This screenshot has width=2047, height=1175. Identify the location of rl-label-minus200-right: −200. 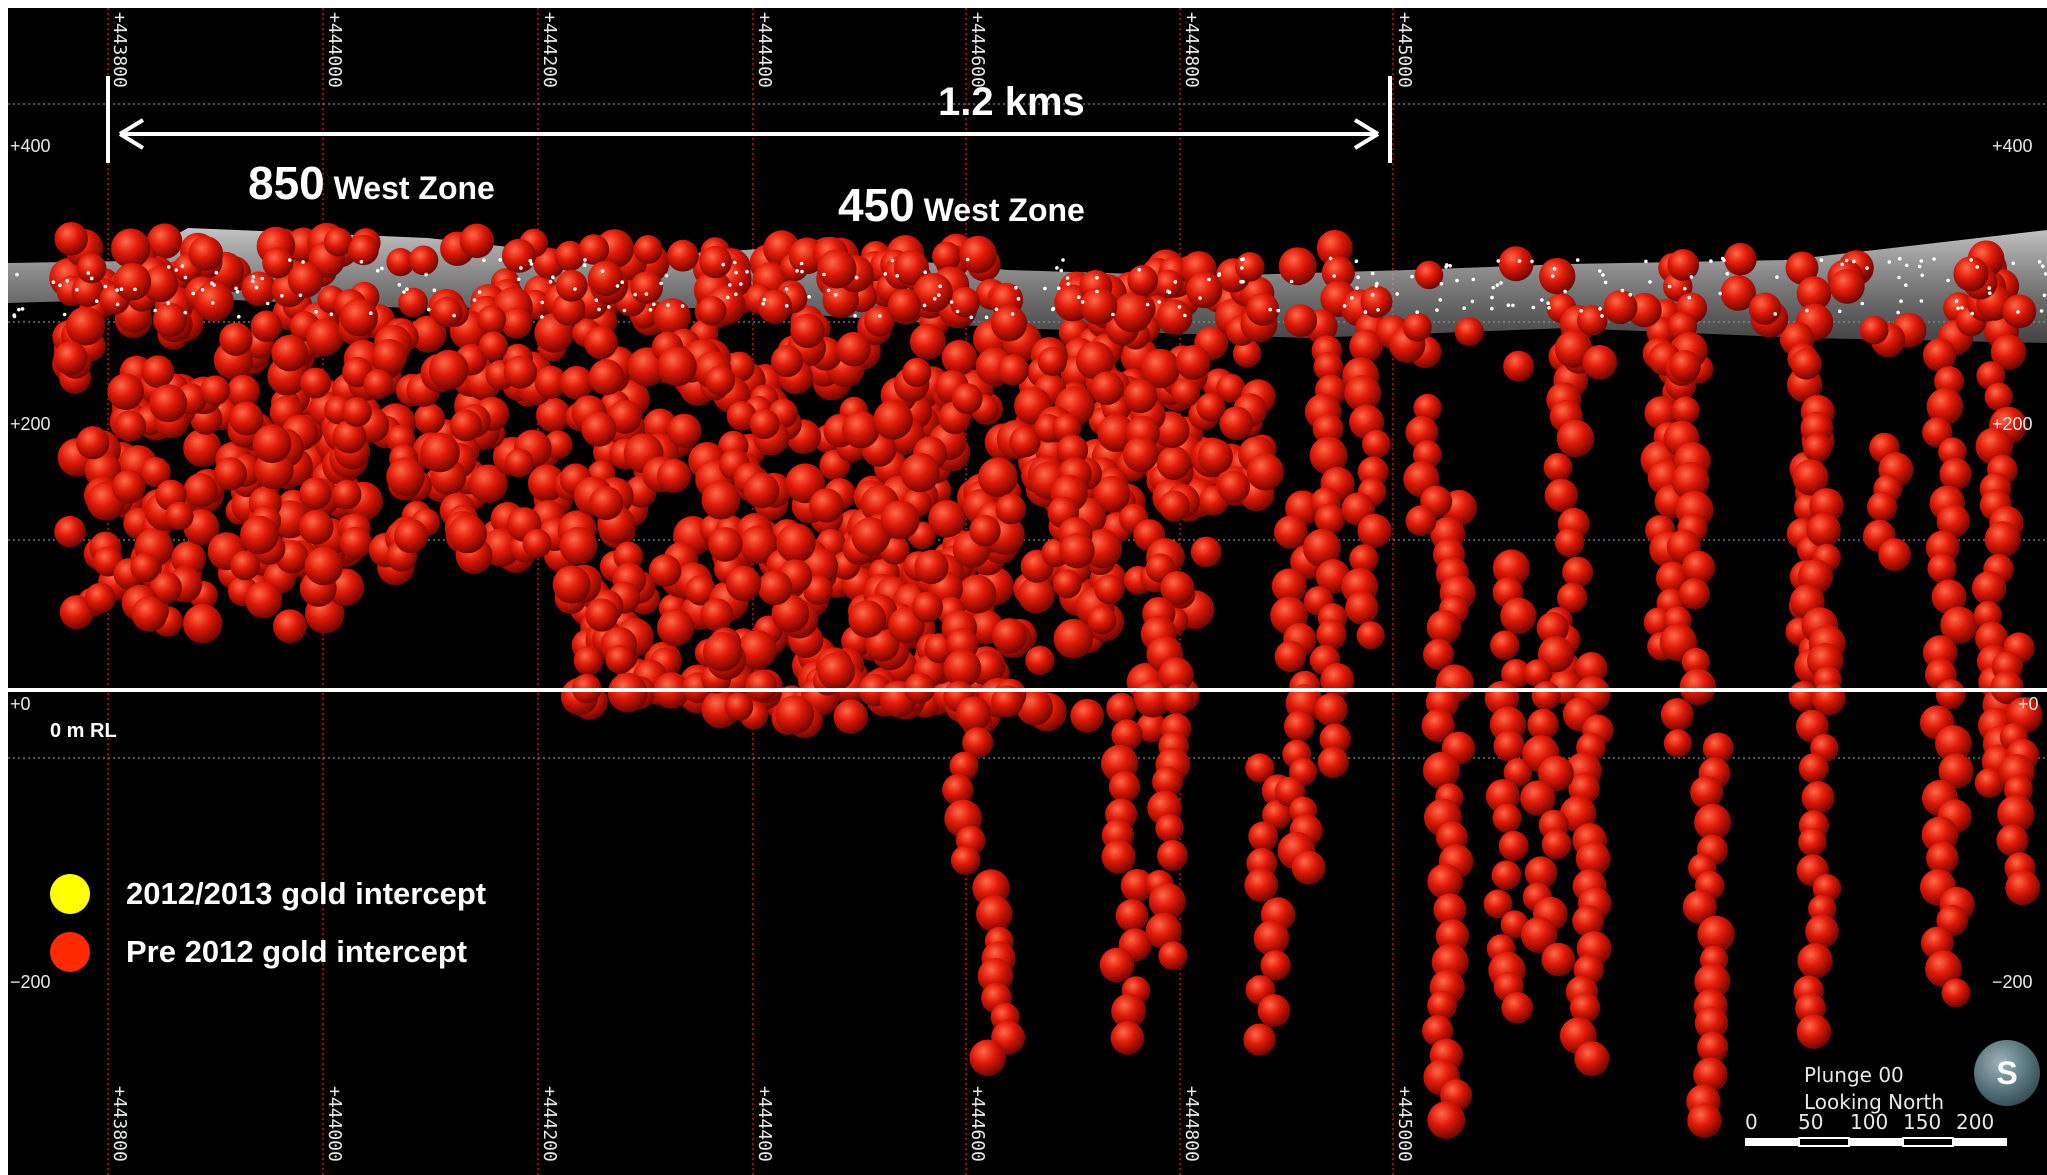
(2012, 982).